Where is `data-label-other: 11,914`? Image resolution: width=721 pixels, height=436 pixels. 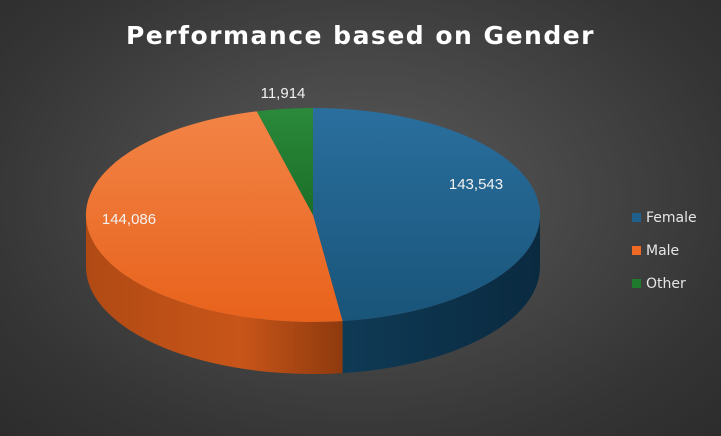
data-label-other: 11,914 is located at coordinates (283, 93).